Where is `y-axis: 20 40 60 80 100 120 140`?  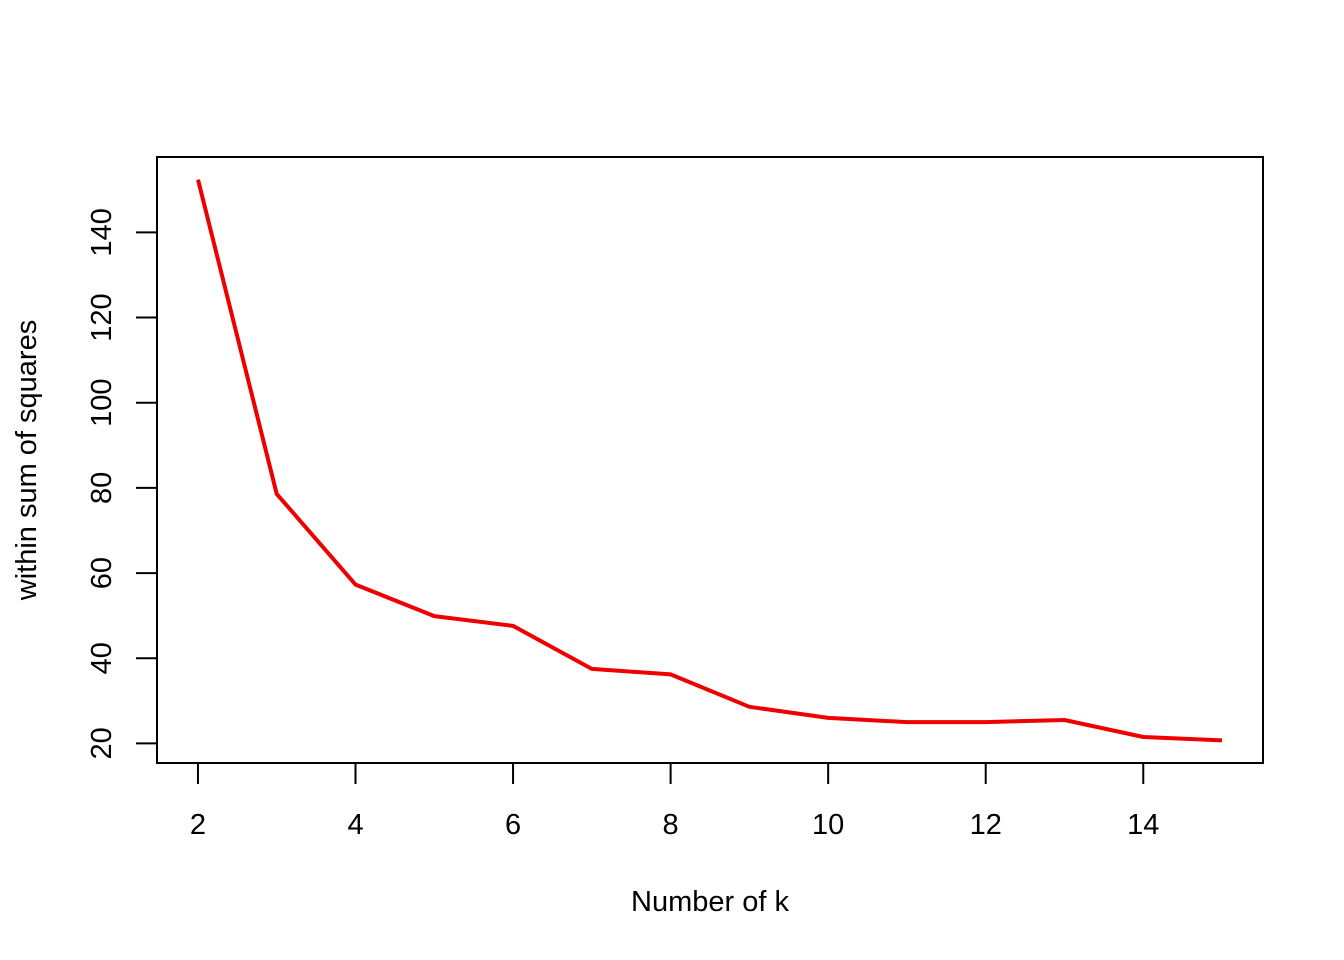 y-axis: 20 40 60 80 100 120 140 is located at coordinates (122, 484).